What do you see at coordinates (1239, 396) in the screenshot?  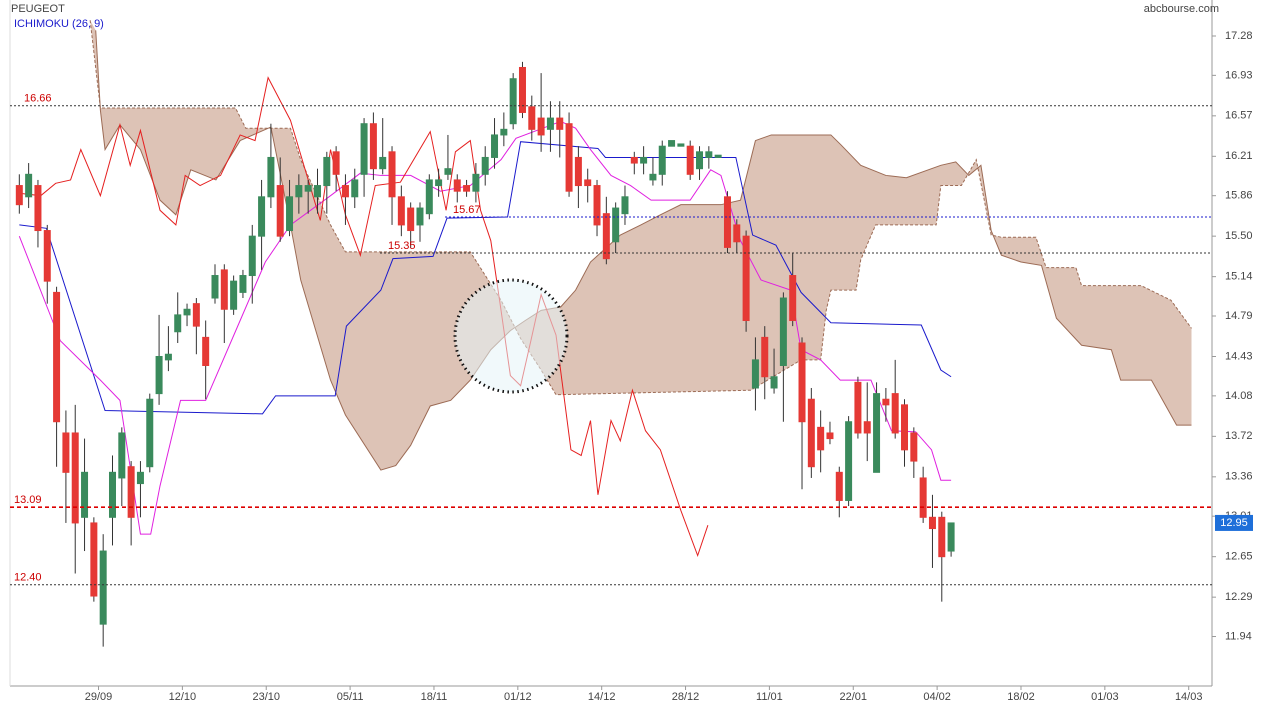 I see `y-tick-label: 14.08` at bounding box center [1239, 396].